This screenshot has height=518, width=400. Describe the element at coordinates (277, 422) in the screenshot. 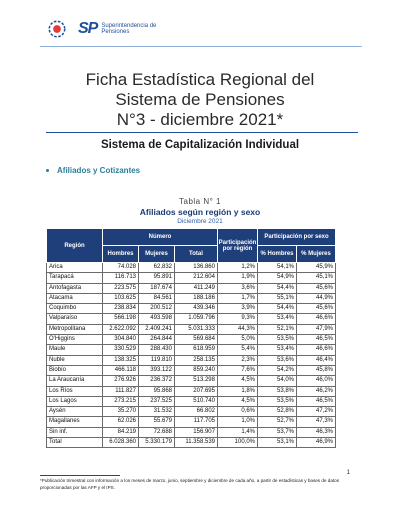

I see `value-cell: 52,7%` at that location.